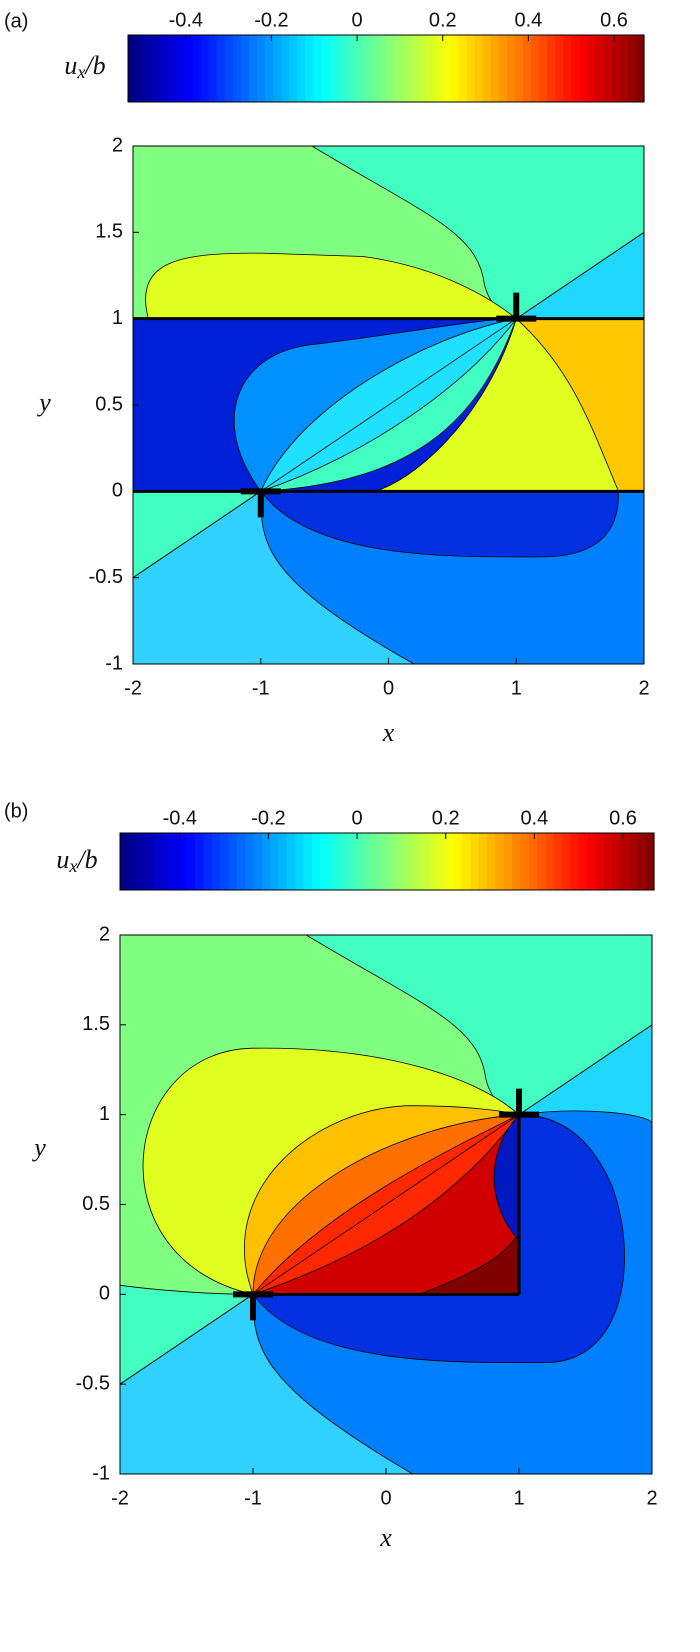 The width and height of the screenshot is (700, 1652). Describe the element at coordinates (446, 818) in the screenshot. I see `colorbar-tick-label: 0.2` at that location.